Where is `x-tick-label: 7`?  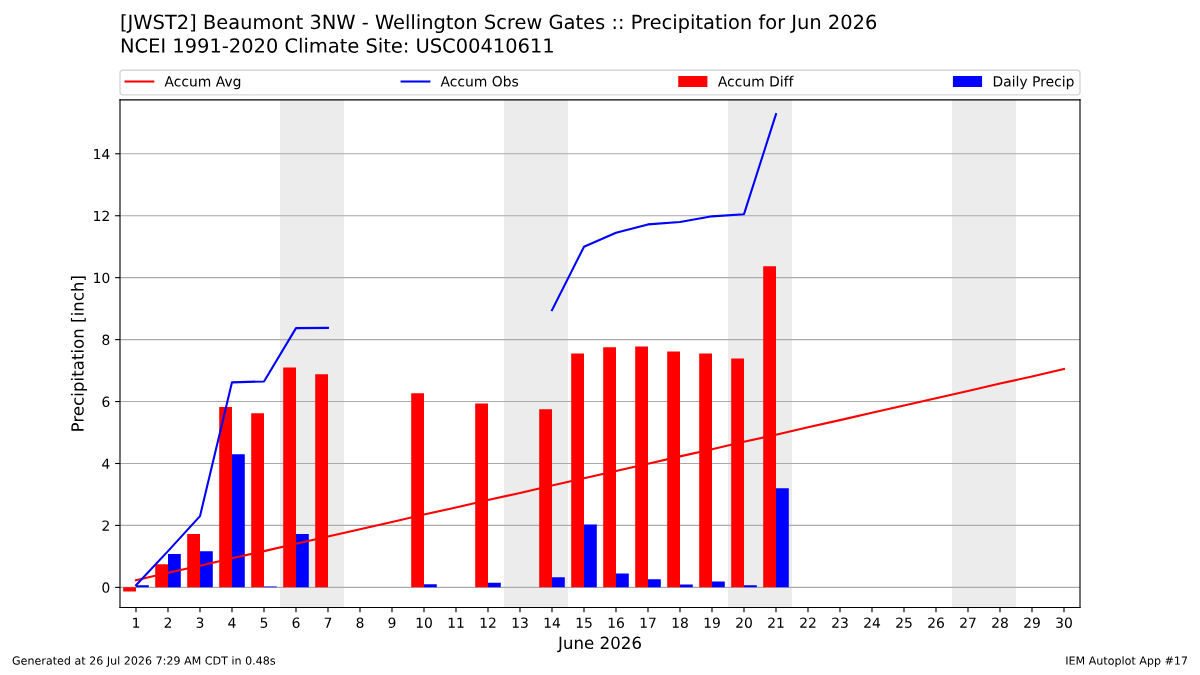
x-tick-label: 7 is located at coordinates (328, 622).